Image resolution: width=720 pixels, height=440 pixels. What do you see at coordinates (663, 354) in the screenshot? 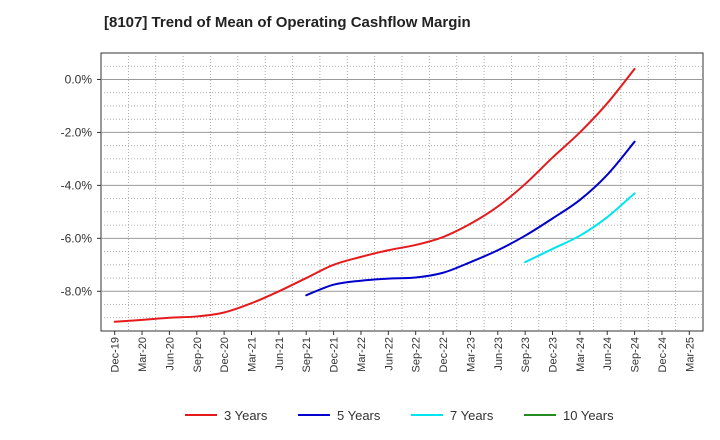
I see `x-tick-label: Dec-24` at bounding box center [663, 354].